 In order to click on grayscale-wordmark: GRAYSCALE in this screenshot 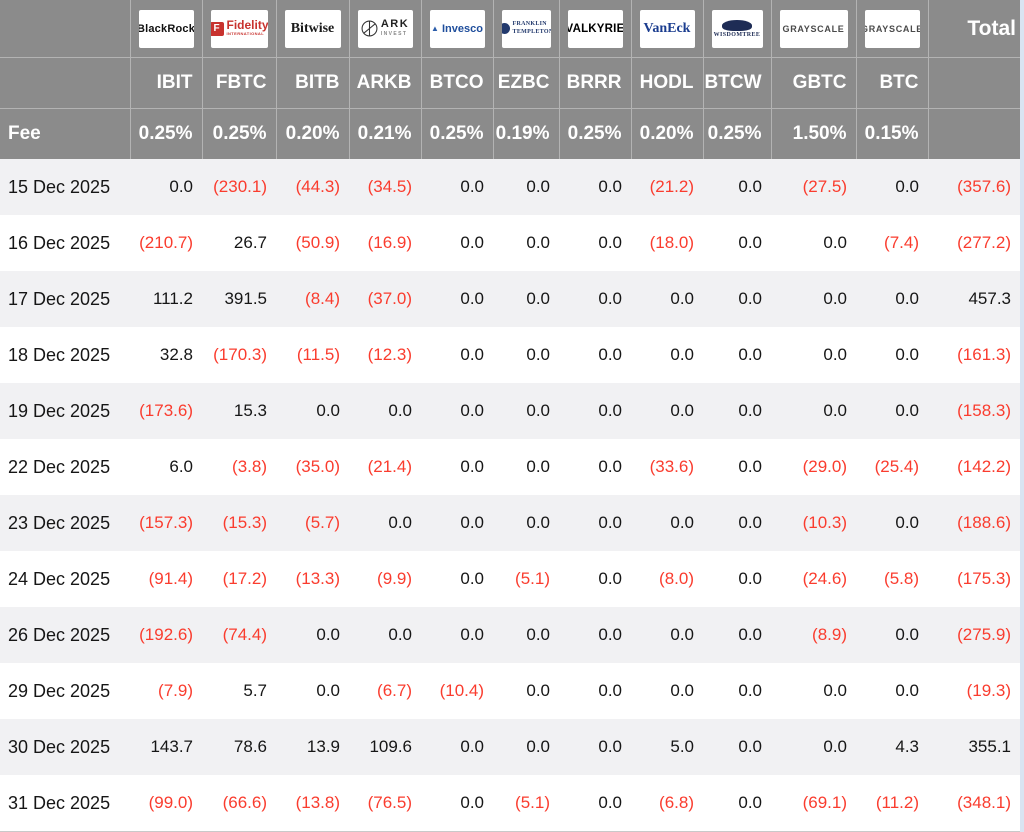, I will do `click(892, 28)`.